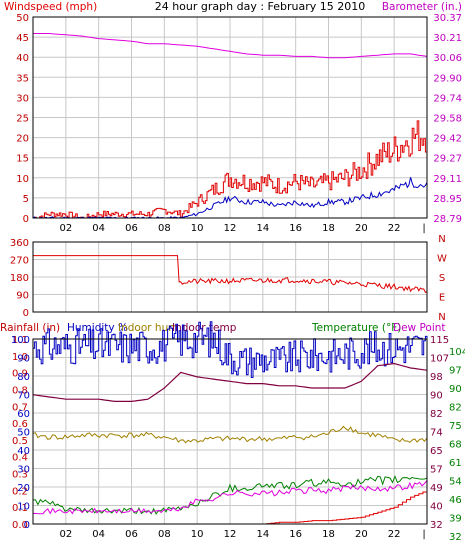 The height and width of the screenshot is (556, 465). What do you see at coordinates (23, 377) in the screenshot?
I see `y-tick-label: 80` at bounding box center [23, 377].